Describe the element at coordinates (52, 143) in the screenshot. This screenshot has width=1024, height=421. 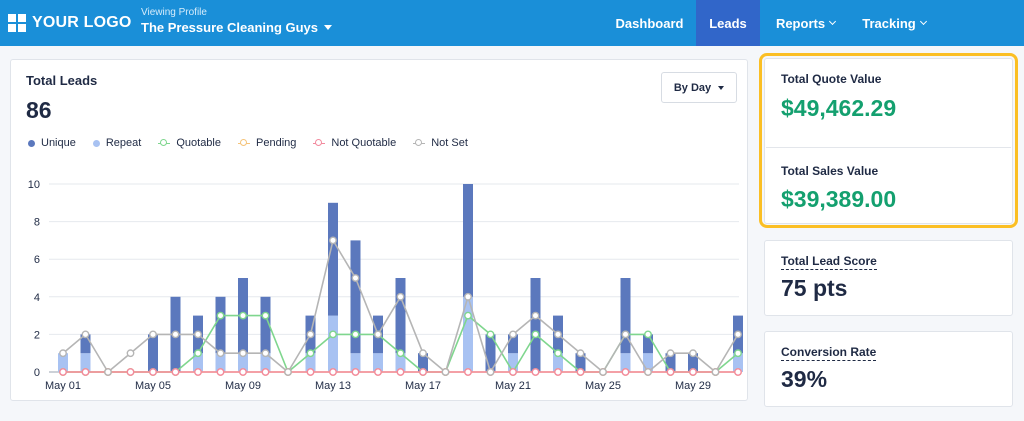
I see `legend-item-unique: Unique` at that location.